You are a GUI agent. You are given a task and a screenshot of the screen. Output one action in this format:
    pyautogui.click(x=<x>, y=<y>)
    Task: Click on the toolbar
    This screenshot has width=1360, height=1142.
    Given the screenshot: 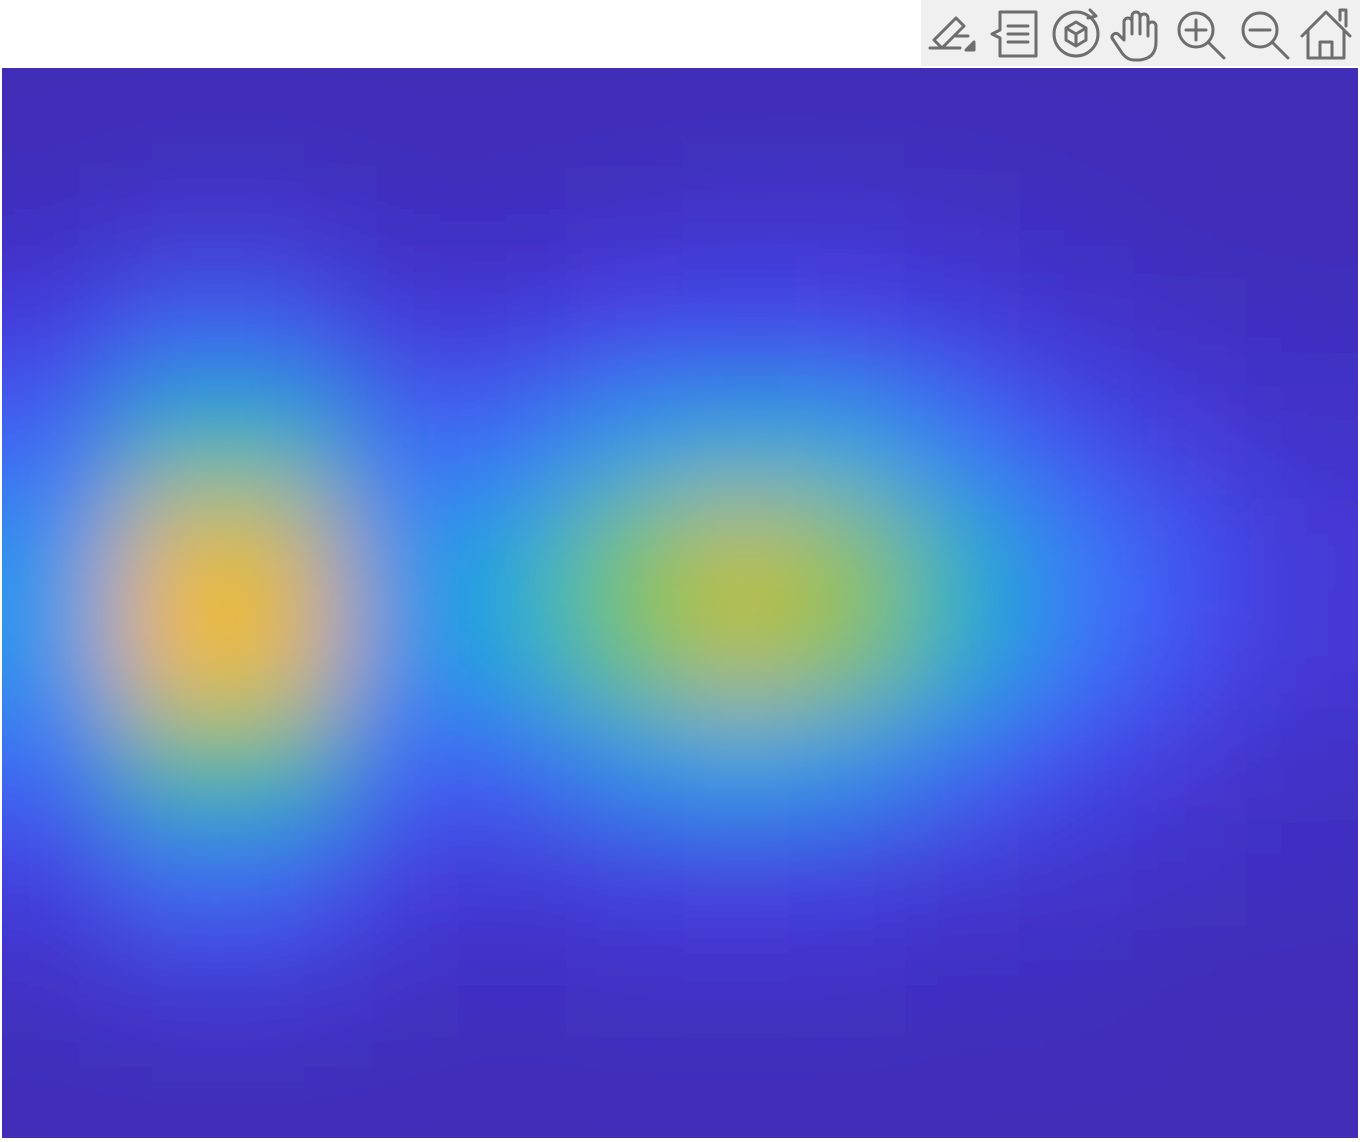 What is the action you would take?
    pyautogui.click(x=1140, y=33)
    